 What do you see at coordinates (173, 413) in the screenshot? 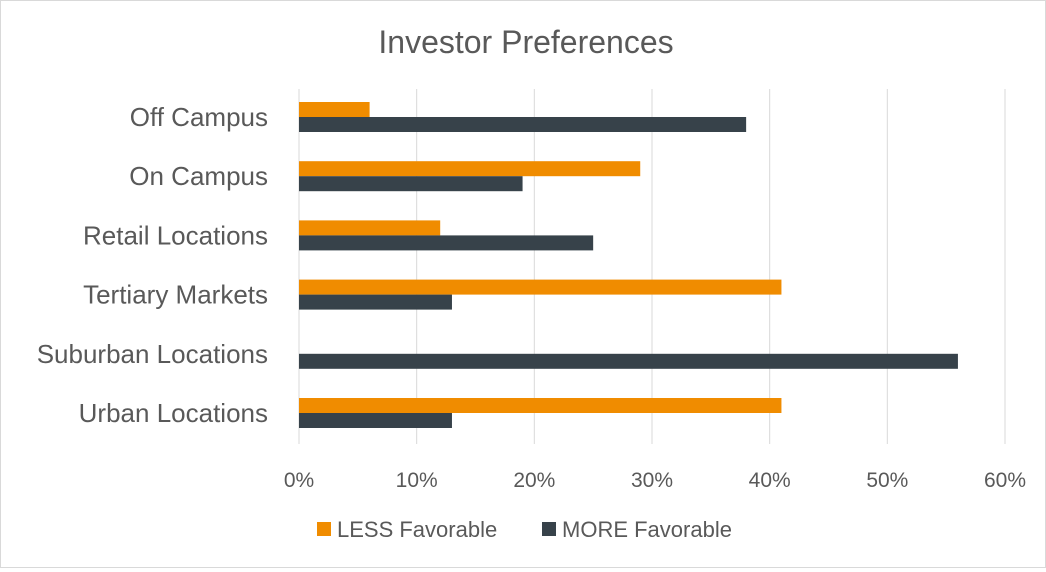
I see `category-label: Urban Locations` at bounding box center [173, 413].